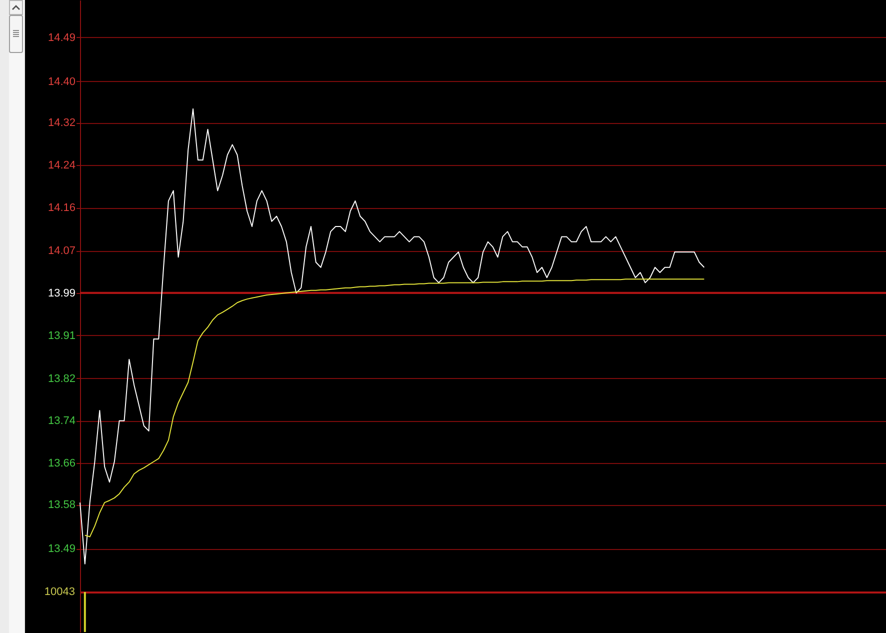 The height and width of the screenshot is (633, 886). Describe the element at coordinates (62, 505) in the screenshot. I see `y-tick-label: 13.58` at that location.